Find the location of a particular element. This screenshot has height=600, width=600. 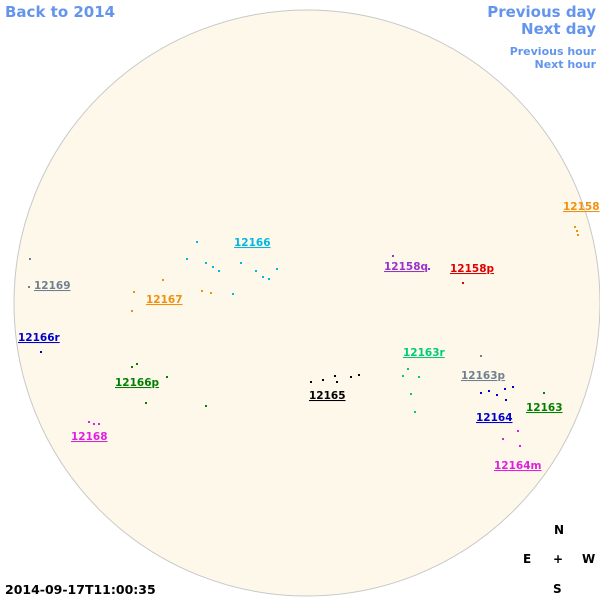

region-label: 12158q is located at coordinates (406, 267).